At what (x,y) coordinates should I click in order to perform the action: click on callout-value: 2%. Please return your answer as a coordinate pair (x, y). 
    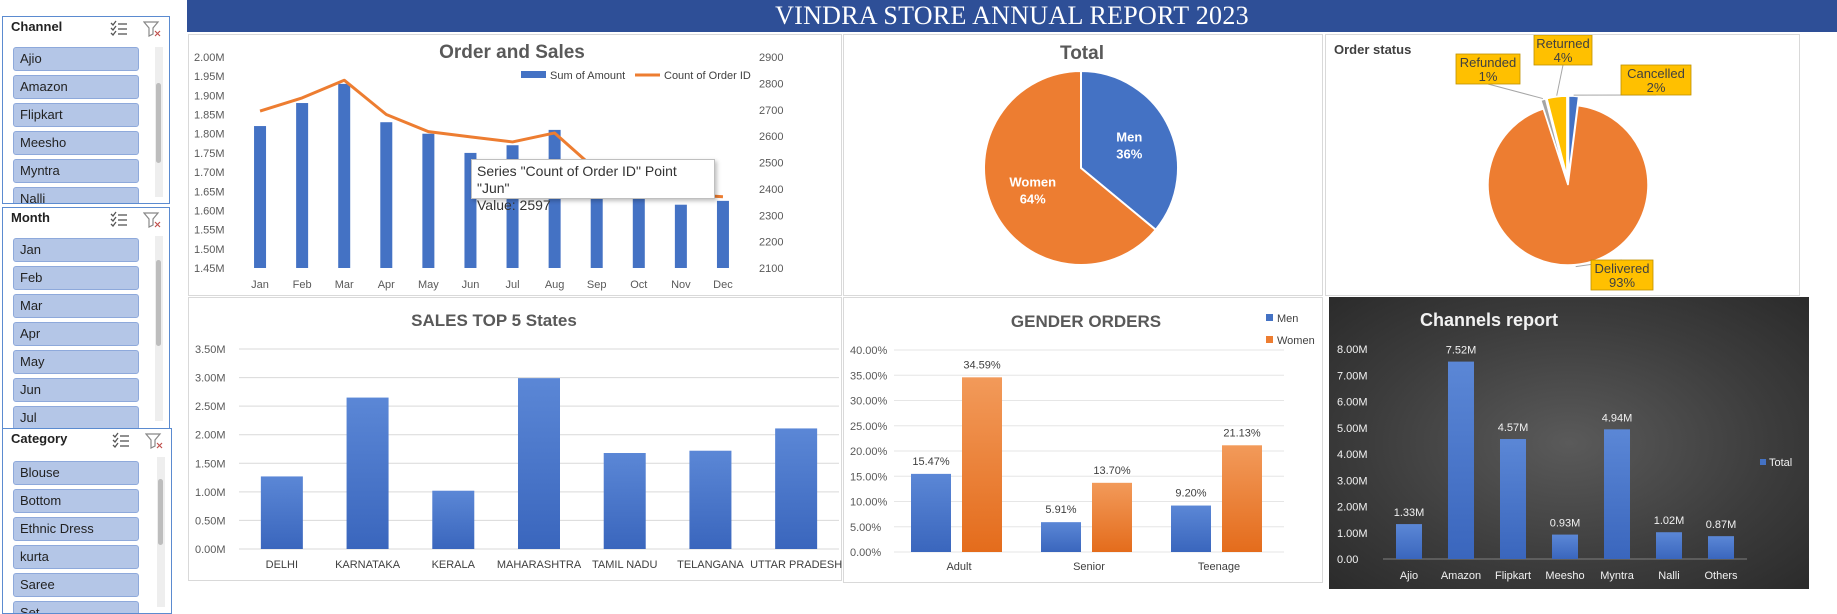
    Looking at the image, I should click on (1656, 87).